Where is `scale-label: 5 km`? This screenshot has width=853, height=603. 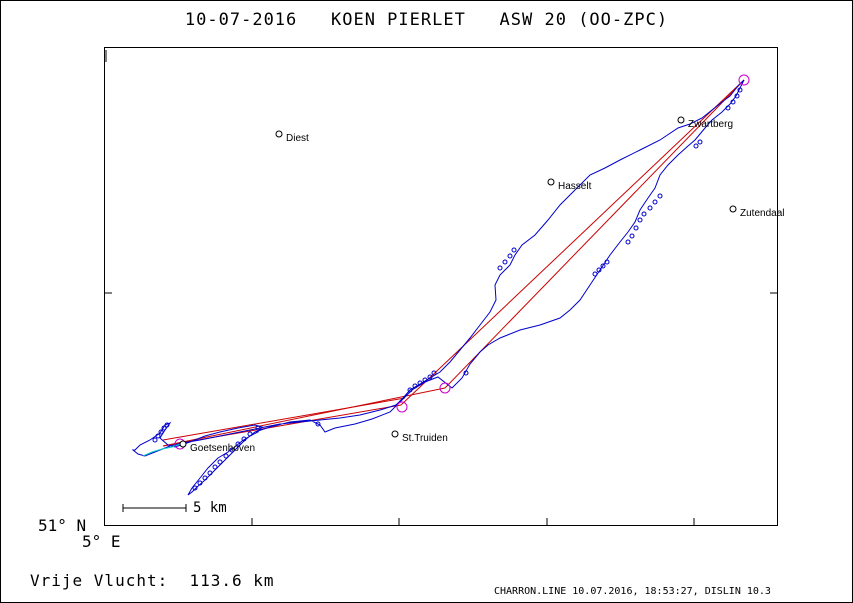 scale-label: 5 km is located at coordinates (210, 508).